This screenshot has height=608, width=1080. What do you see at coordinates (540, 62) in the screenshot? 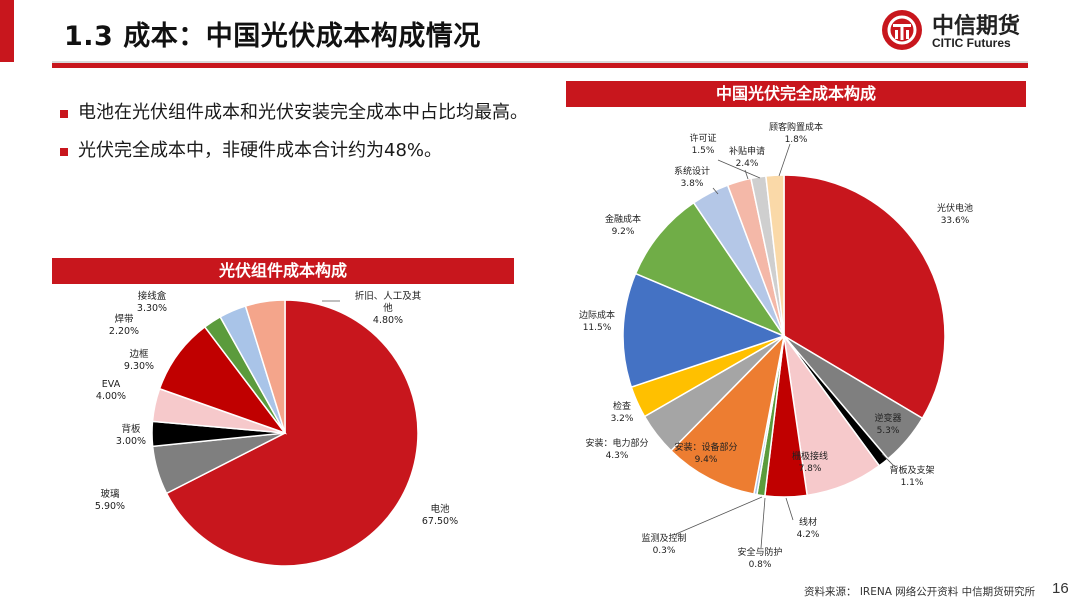
I see `header-rule-gray` at bounding box center [540, 62].